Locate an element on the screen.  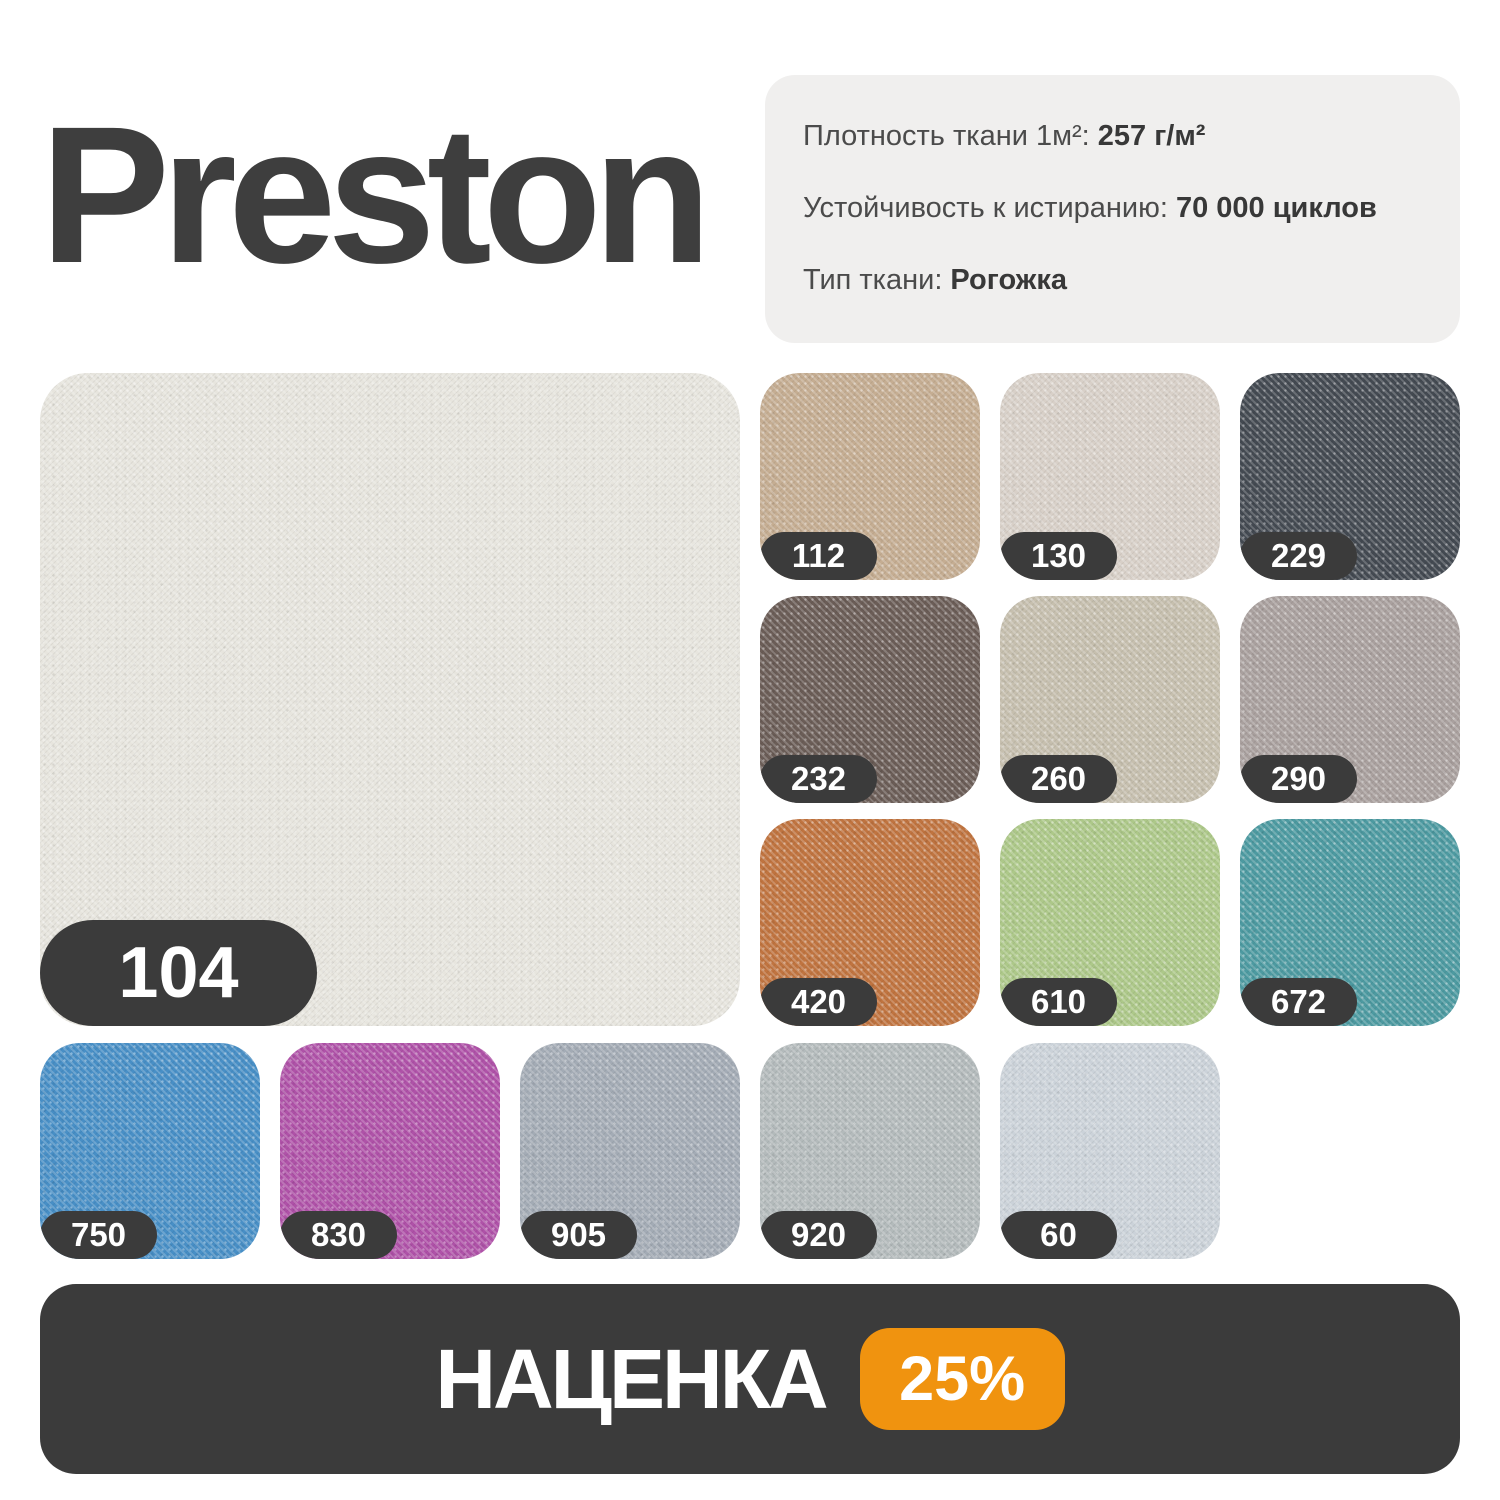
swatch-code-badge: 112 is located at coordinates (818, 556).